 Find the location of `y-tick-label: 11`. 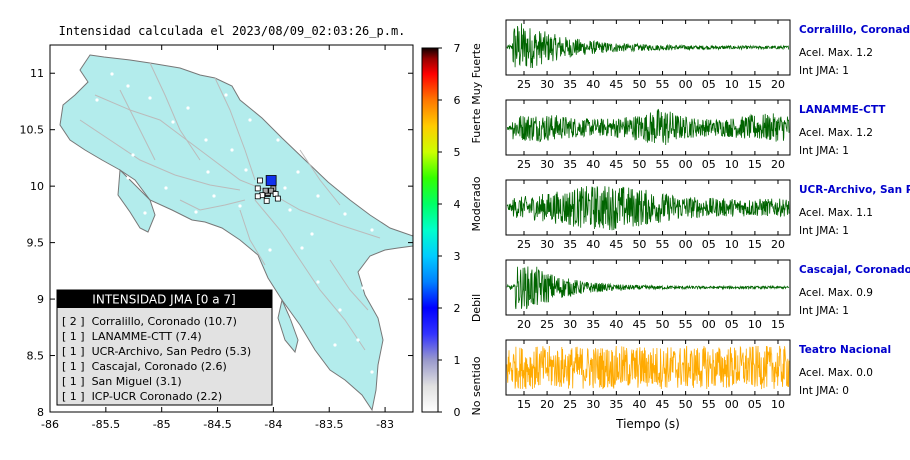

y-tick-label: 11 is located at coordinates (37, 73).